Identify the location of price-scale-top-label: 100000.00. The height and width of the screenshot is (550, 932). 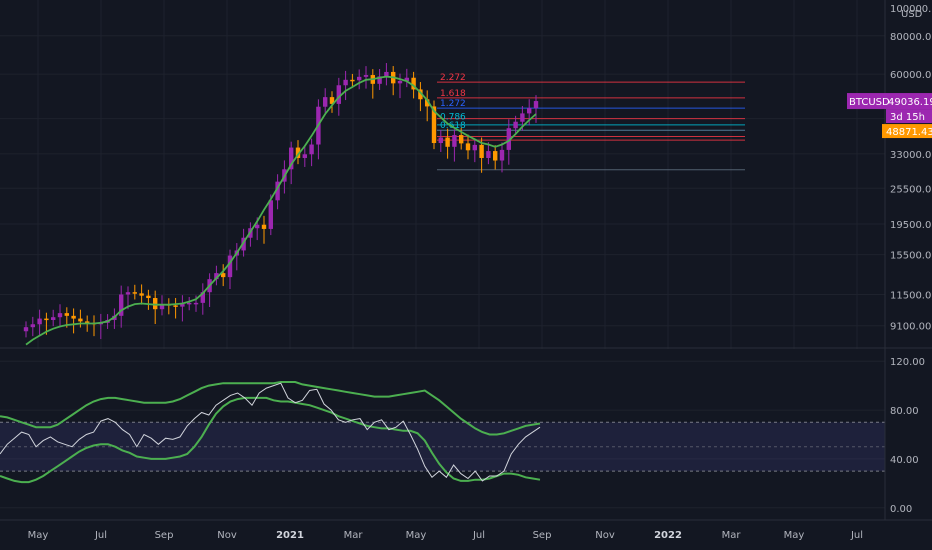
(911, 9).